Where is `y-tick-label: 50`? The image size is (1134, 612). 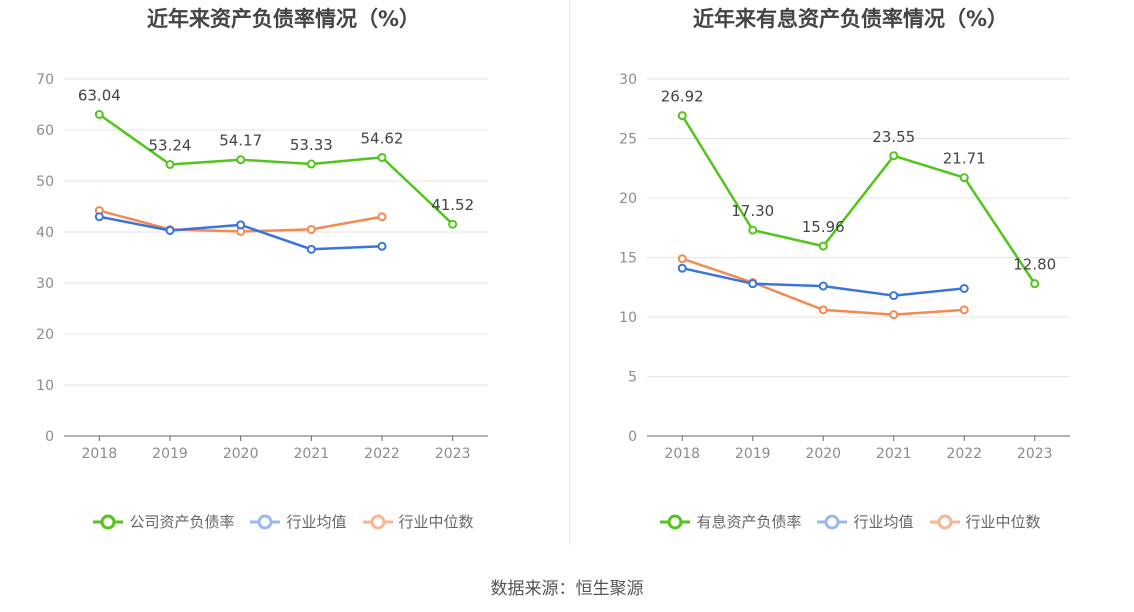
y-tick-label: 50 is located at coordinates (45, 182).